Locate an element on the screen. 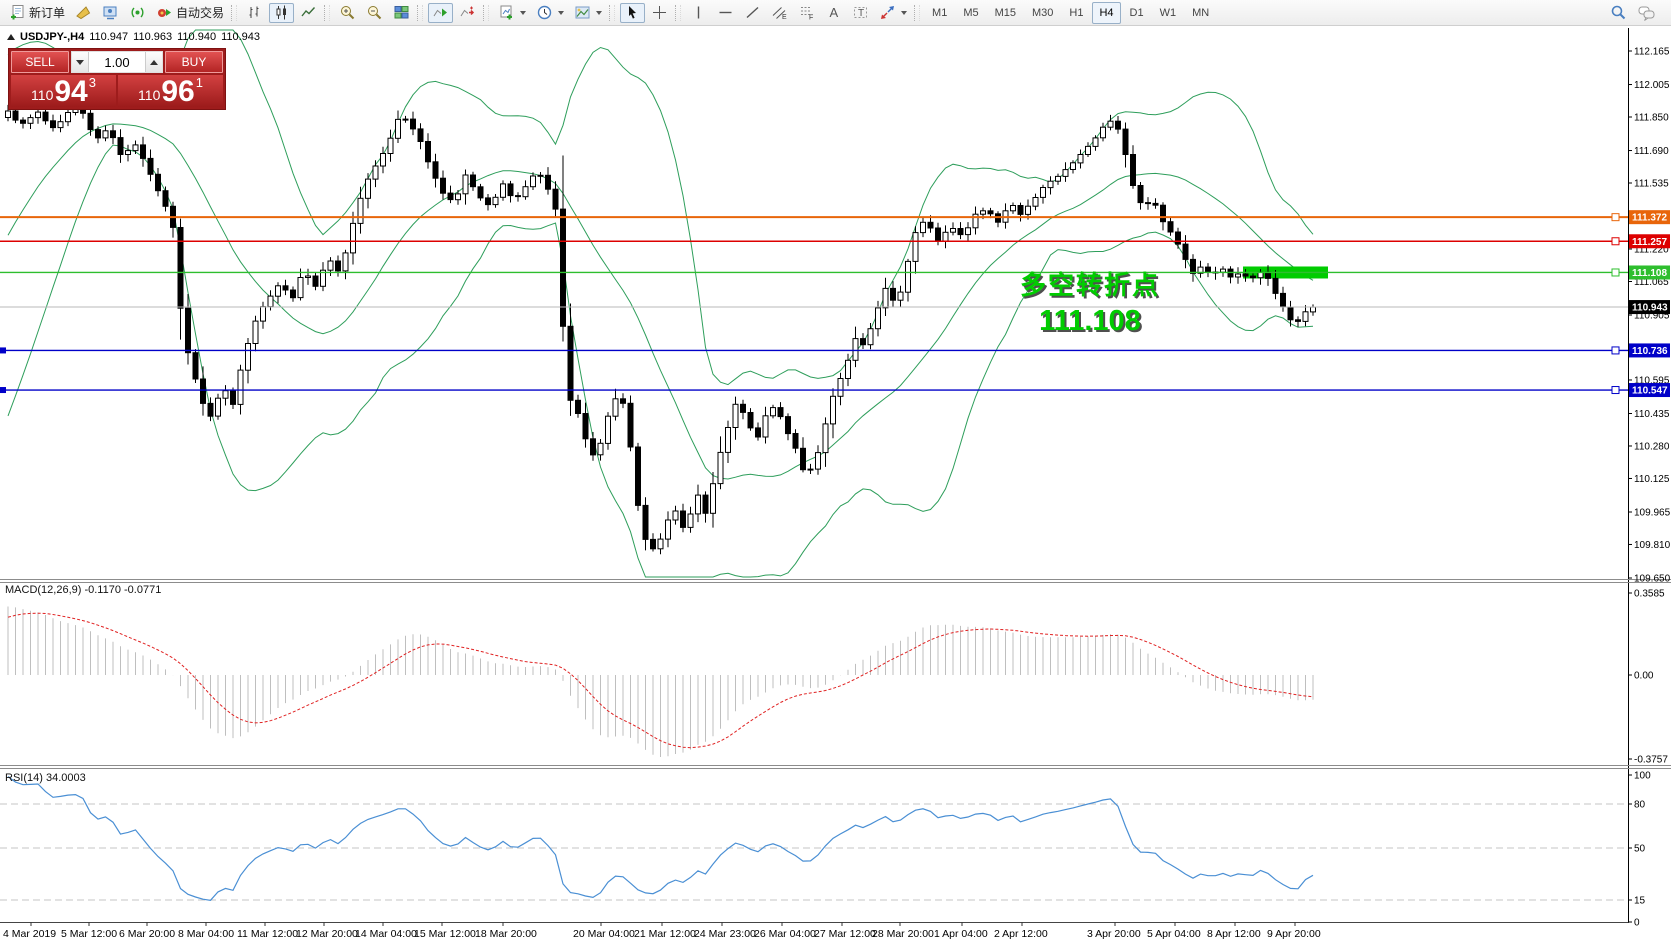 Image resolution: width=1671 pixels, height=946 pixels. svg-text: A is located at coordinates (834, 12).